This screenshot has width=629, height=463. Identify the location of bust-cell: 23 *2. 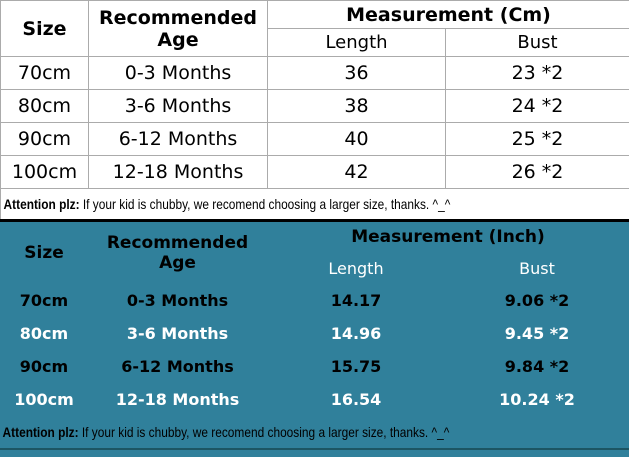
(536, 73).